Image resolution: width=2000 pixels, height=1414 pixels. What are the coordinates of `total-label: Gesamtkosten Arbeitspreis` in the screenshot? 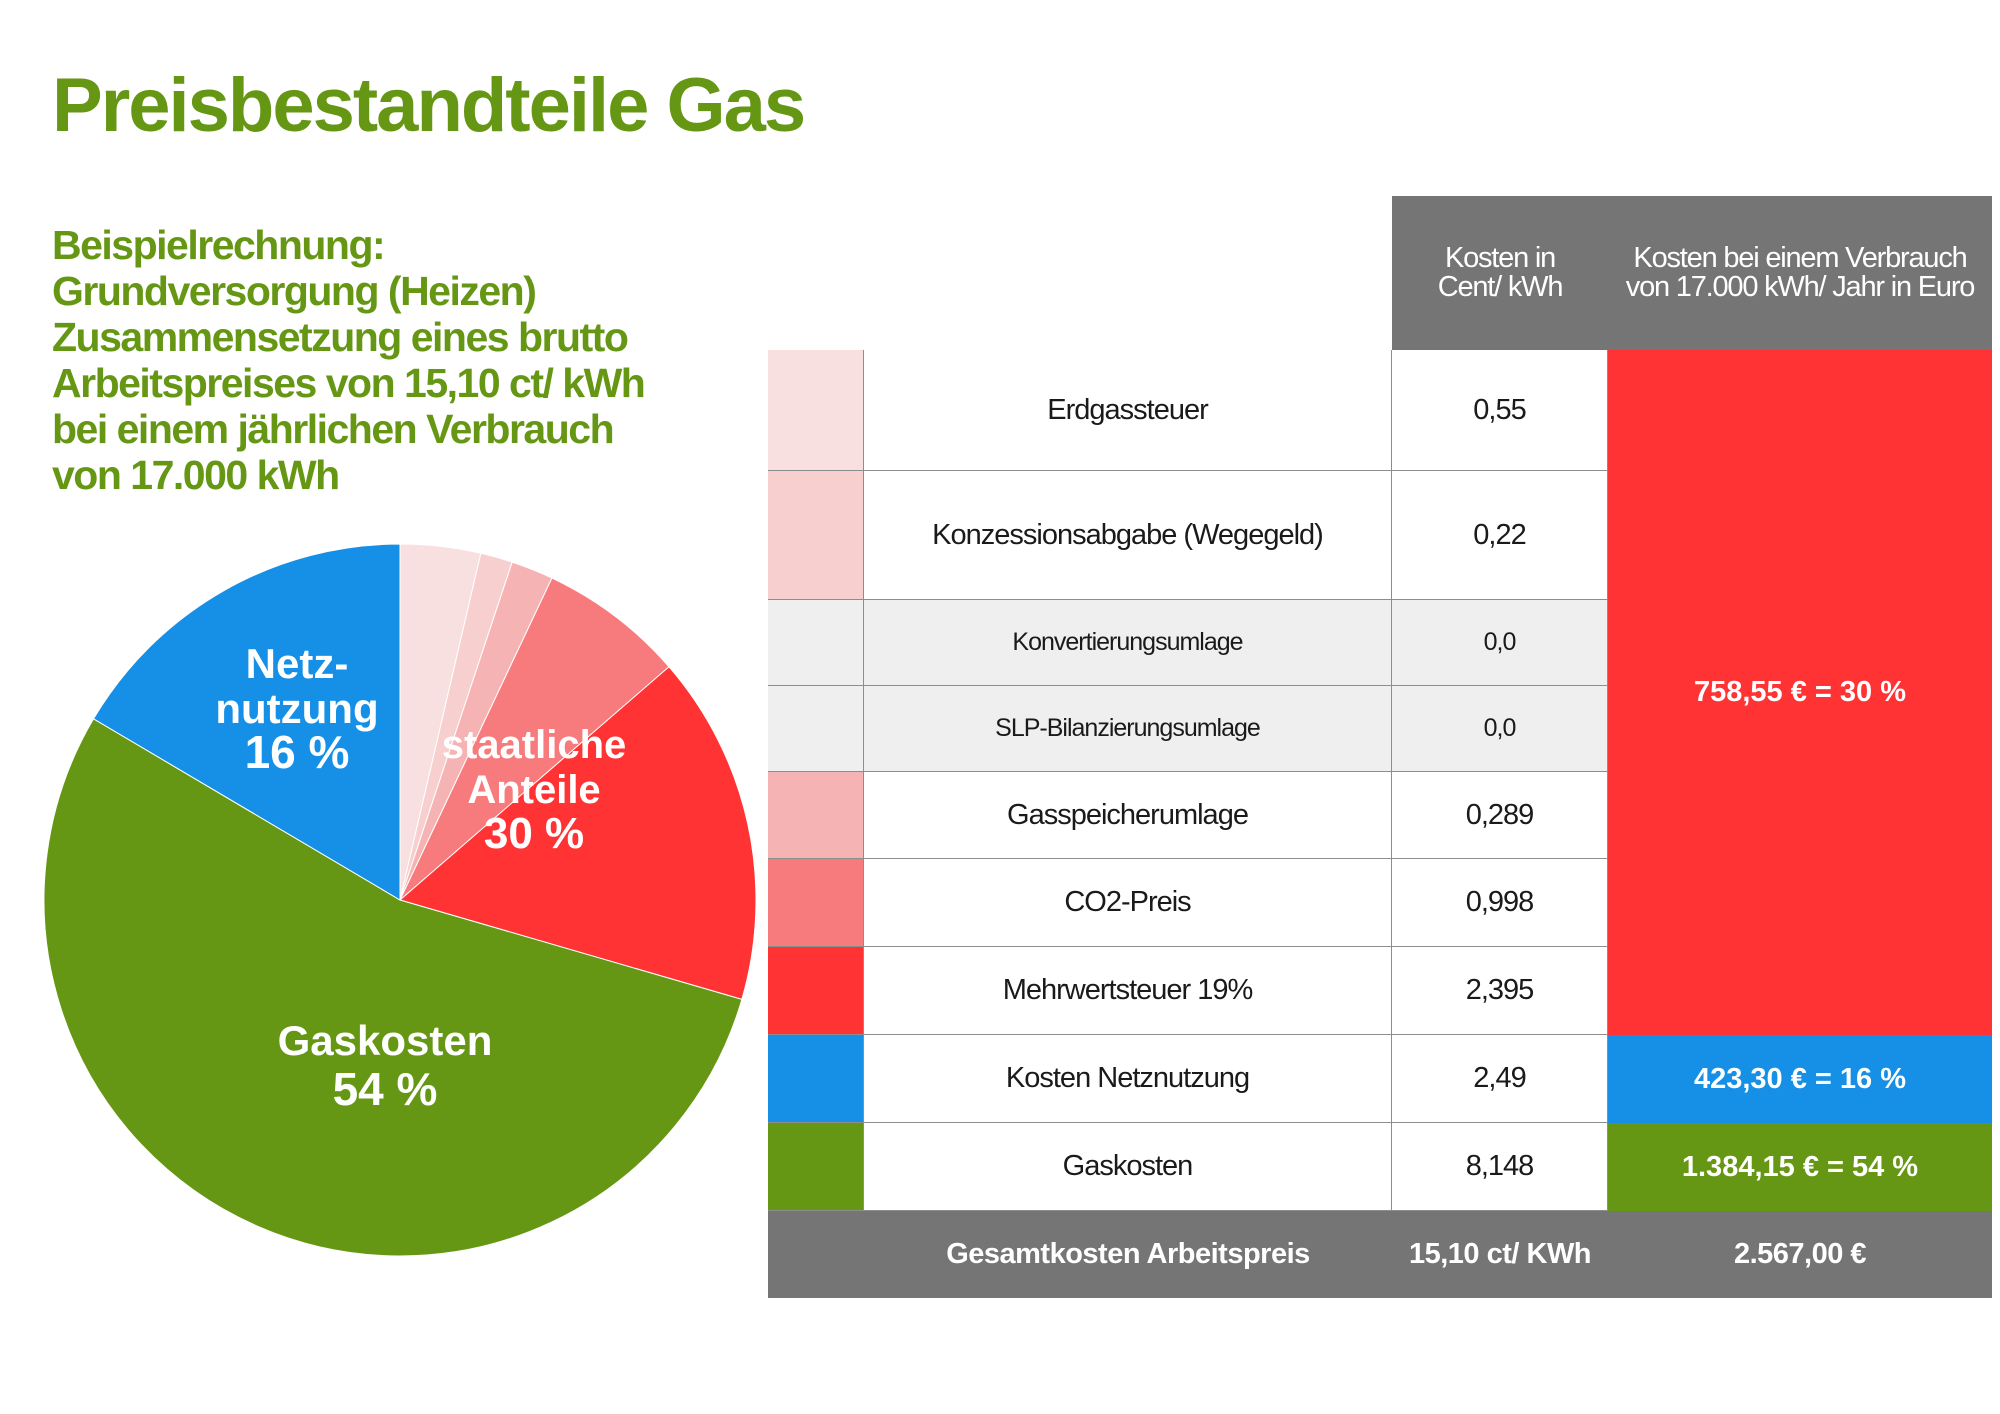 It's located at (1128, 1254).